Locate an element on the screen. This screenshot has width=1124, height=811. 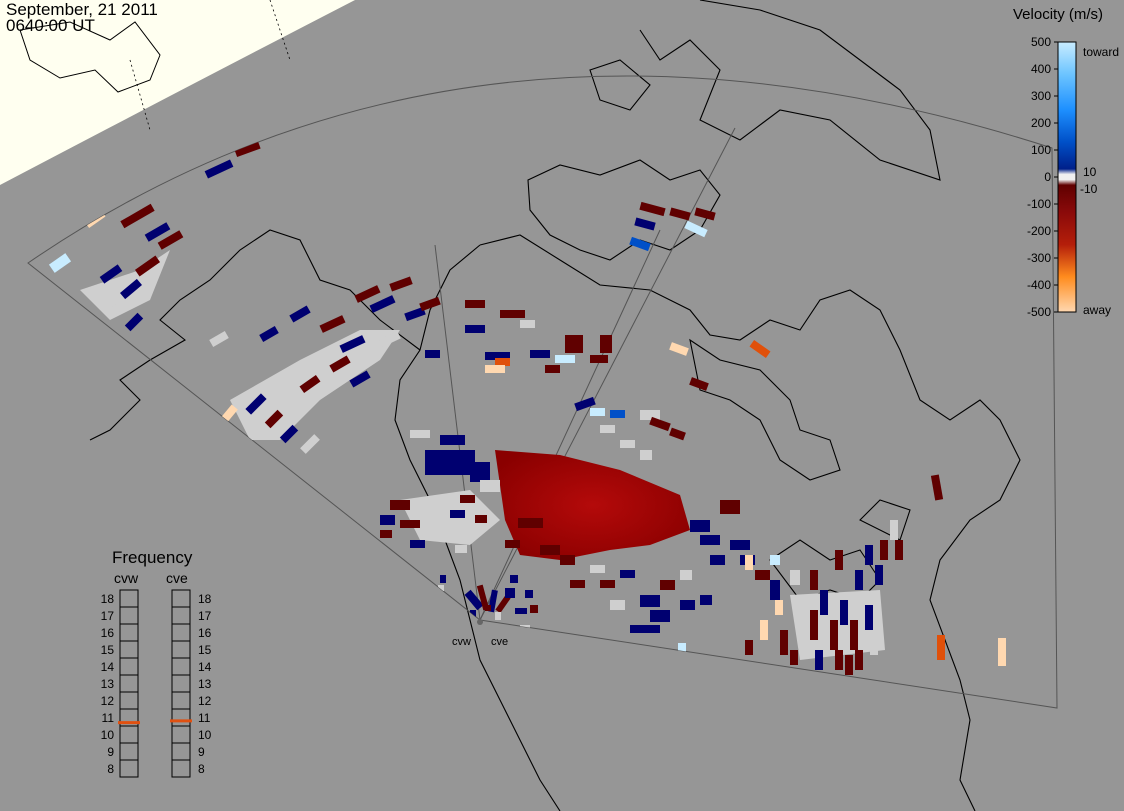
frequency-tick-right: 10 is located at coordinates (205, 735).